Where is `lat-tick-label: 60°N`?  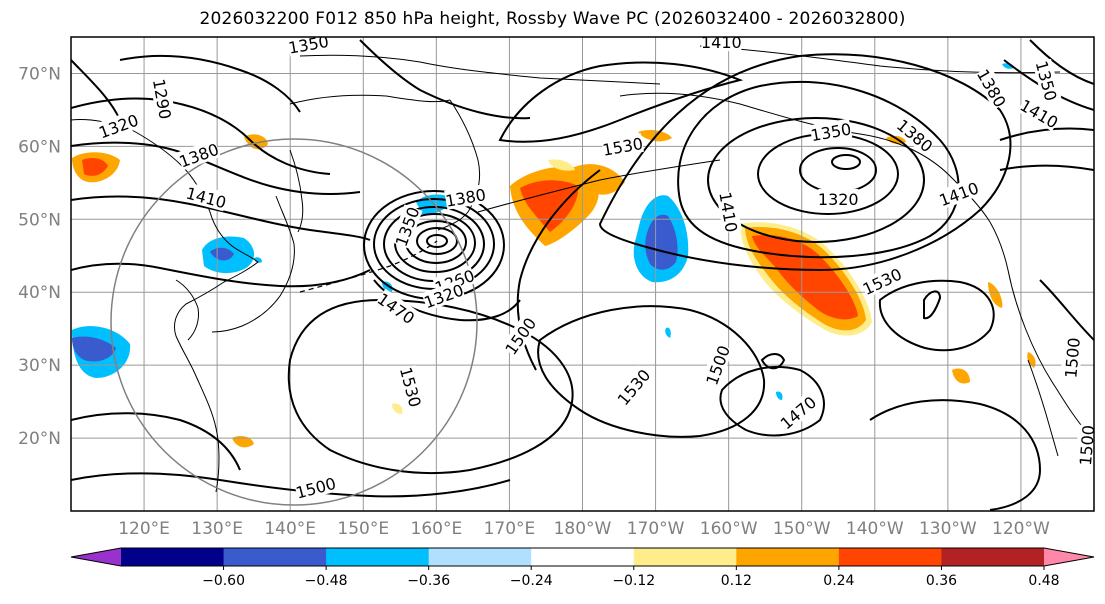 lat-tick-label: 60°N is located at coordinates (39, 147).